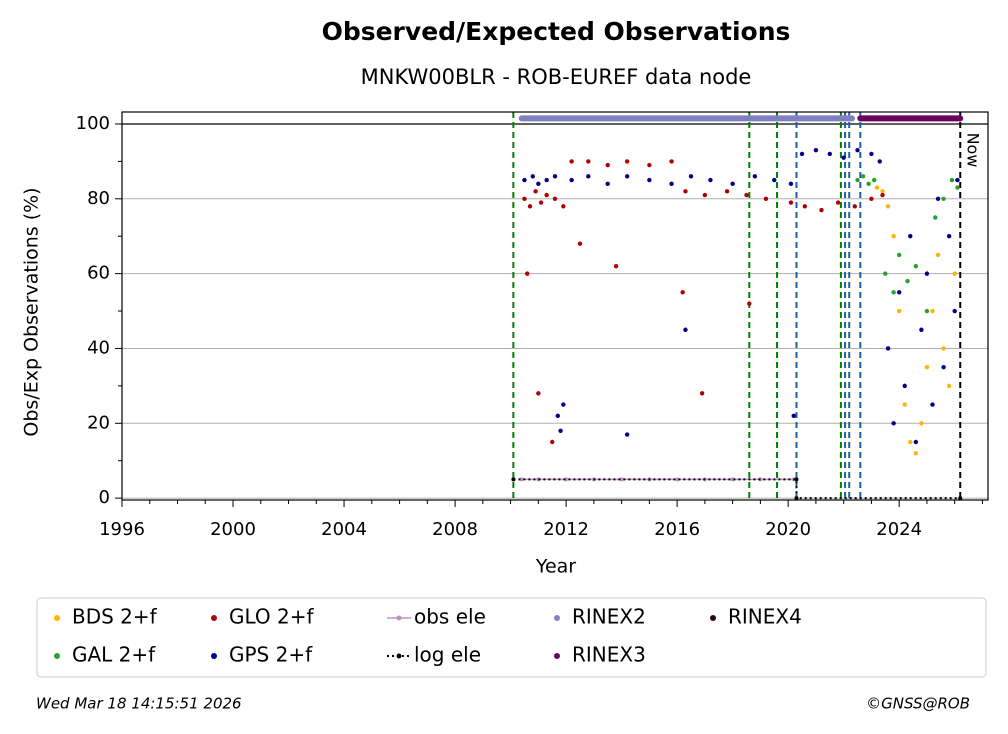 Image resolution: width=1008 pixels, height=734 pixels. Describe the element at coordinates (555, 567) in the screenshot. I see `x-axis-label: Year` at that location.